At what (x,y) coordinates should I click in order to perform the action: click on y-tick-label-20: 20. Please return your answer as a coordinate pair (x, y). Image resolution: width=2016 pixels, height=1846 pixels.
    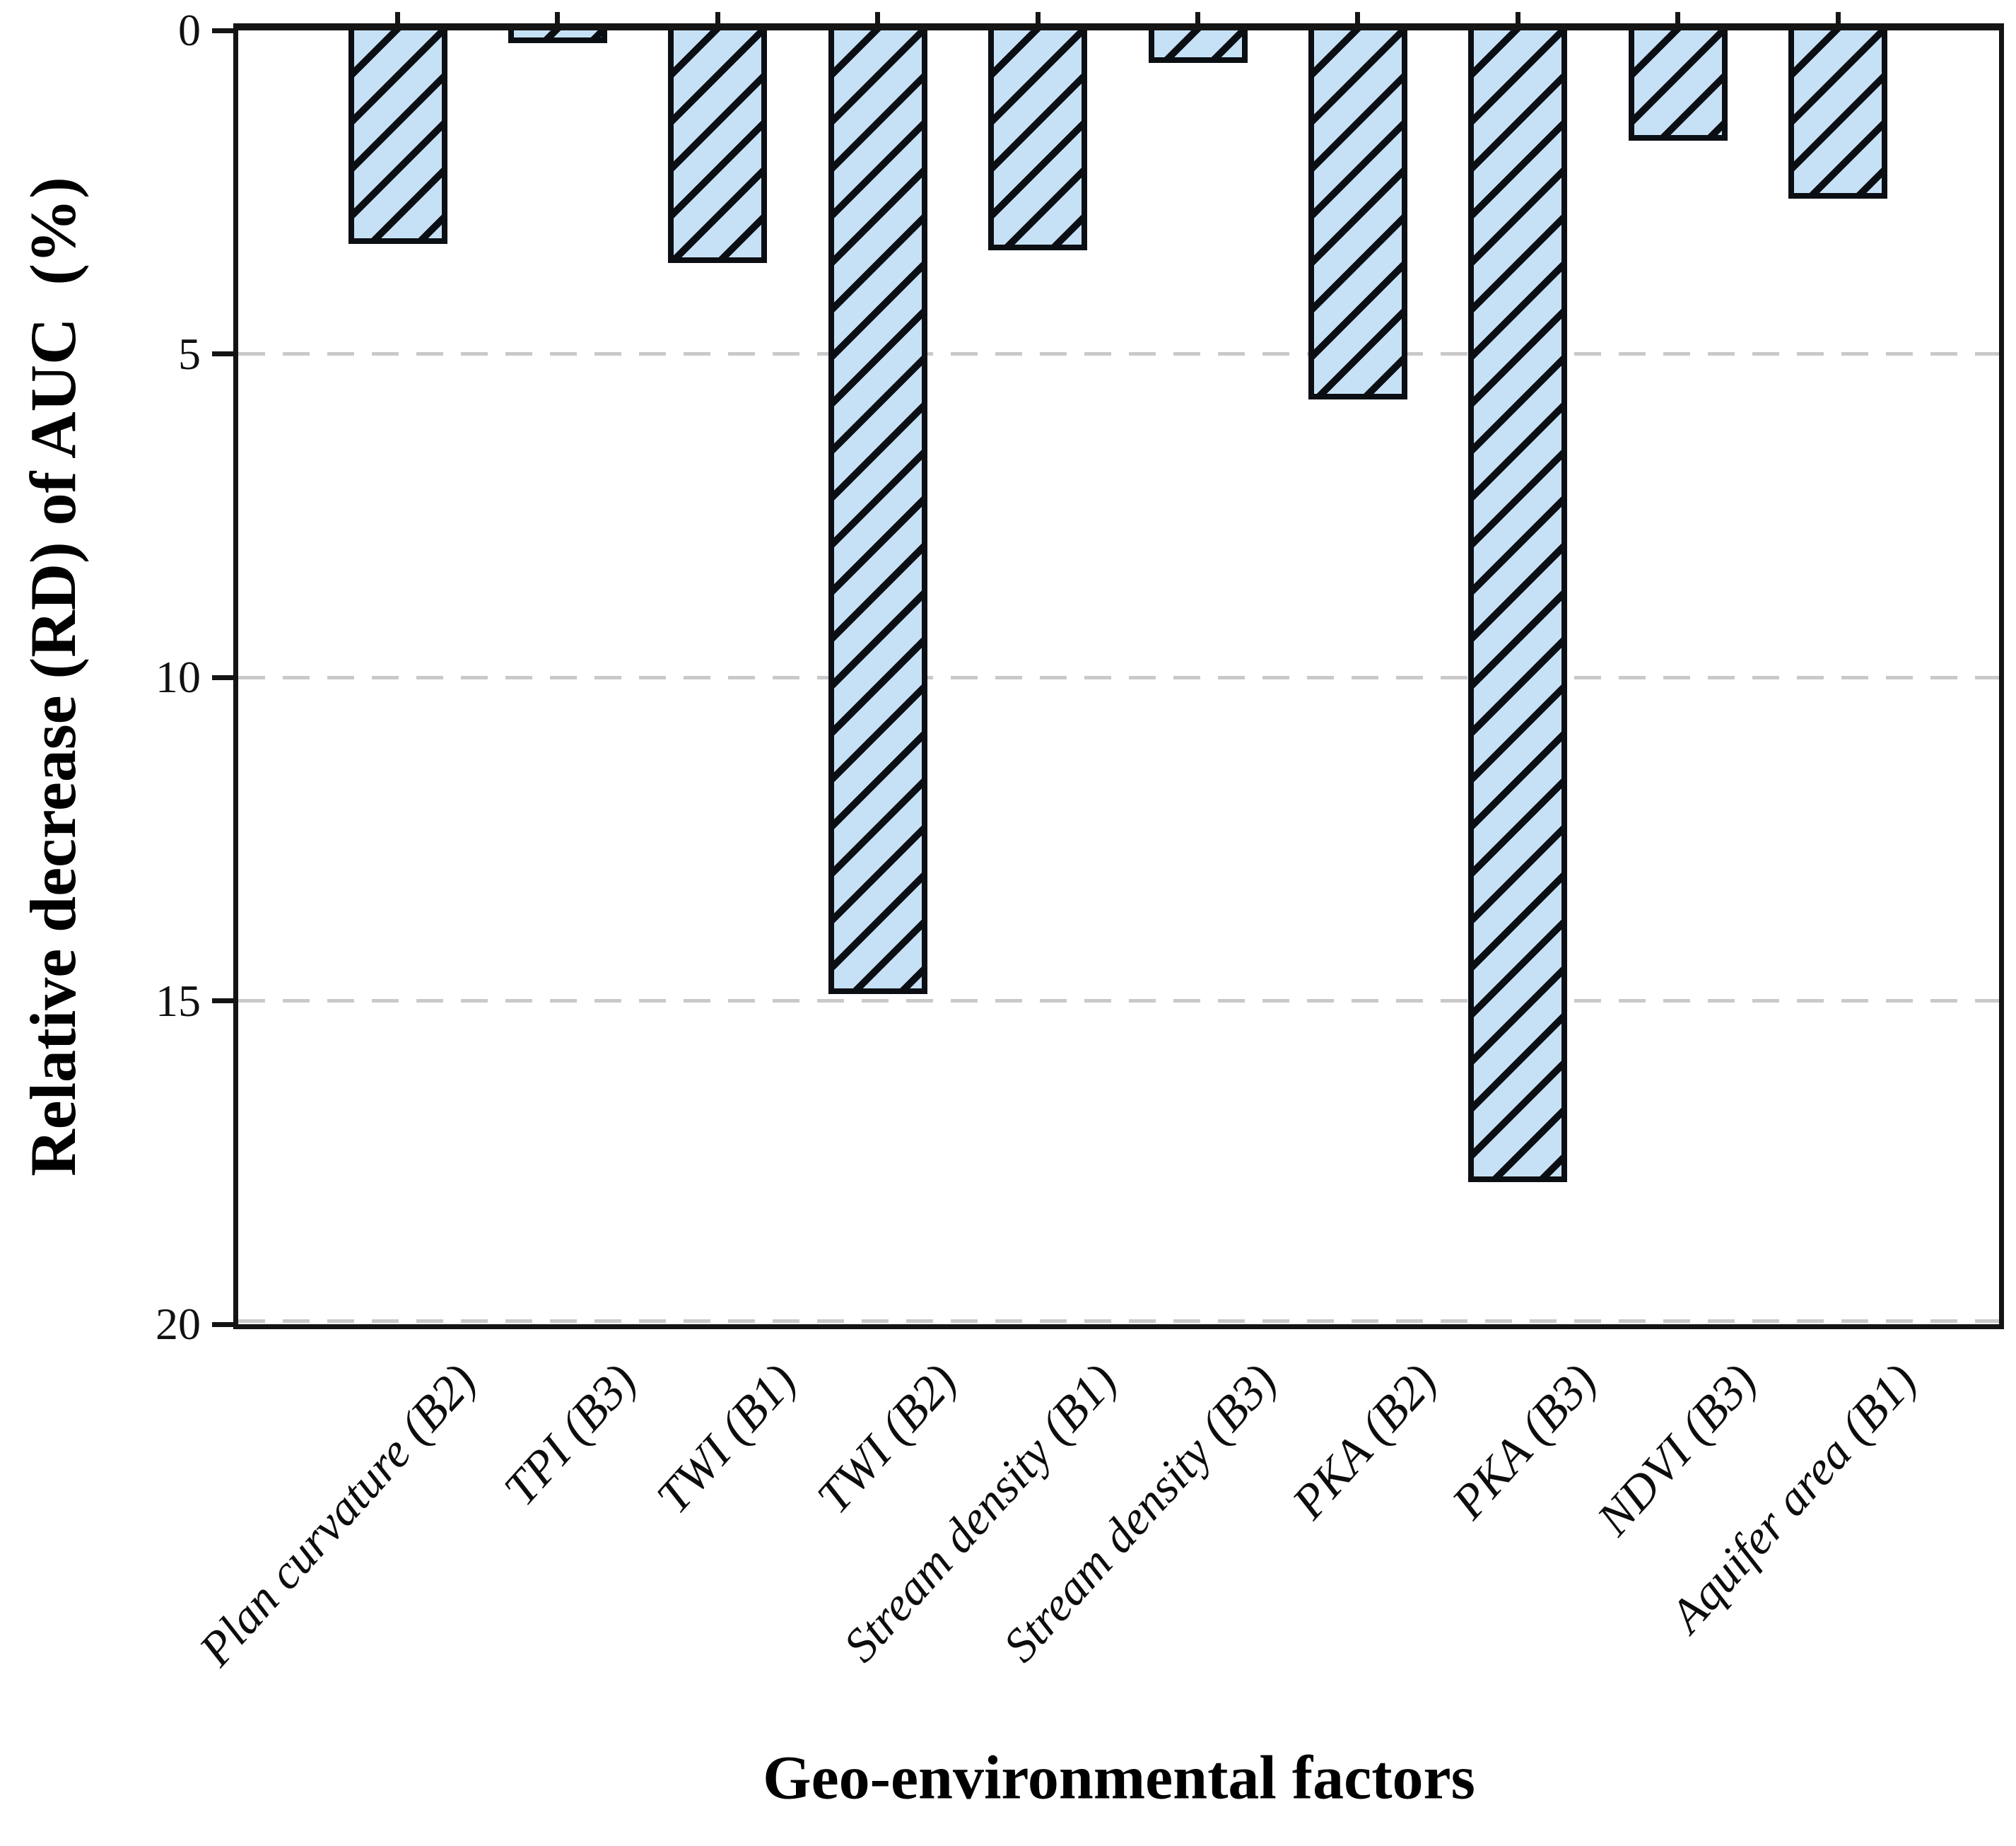
    Looking at the image, I should click on (178, 1324).